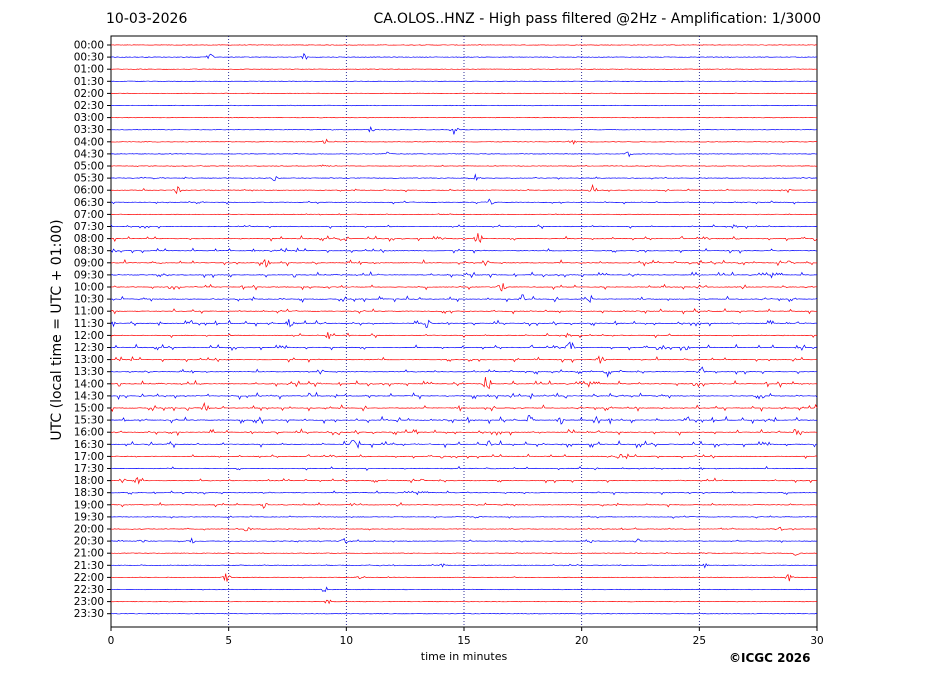 This screenshot has width=927, height=696. What do you see at coordinates (89, 372) in the screenshot?
I see `y-tick-label: 13:30` at bounding box center [89, 372].